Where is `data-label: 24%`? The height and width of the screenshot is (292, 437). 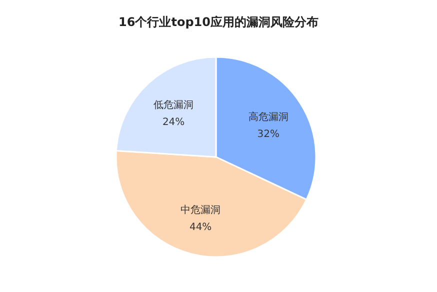 data-label: 24% is located at coordinates (173, 122).